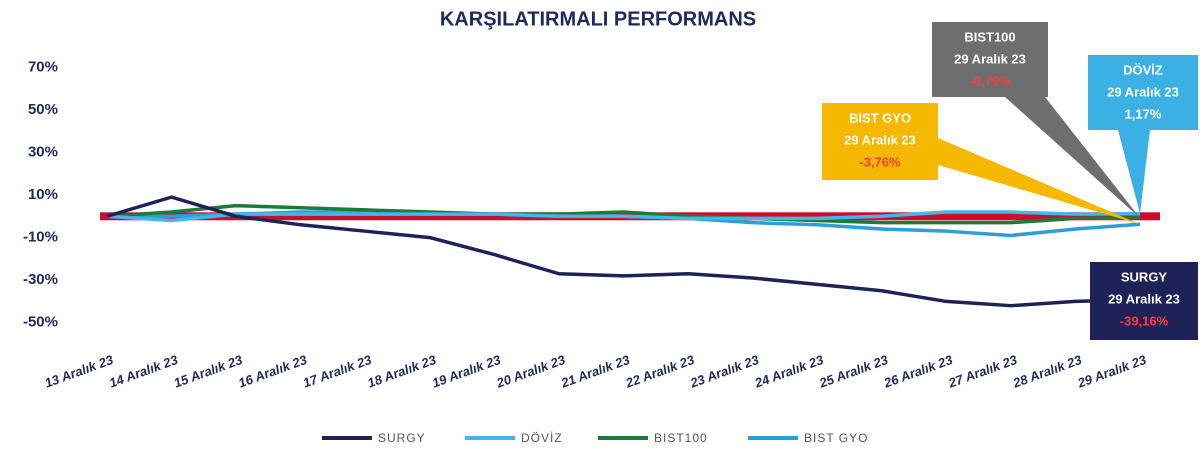  I want to click on annotation-value: 1,17%, so click(1143, 113).